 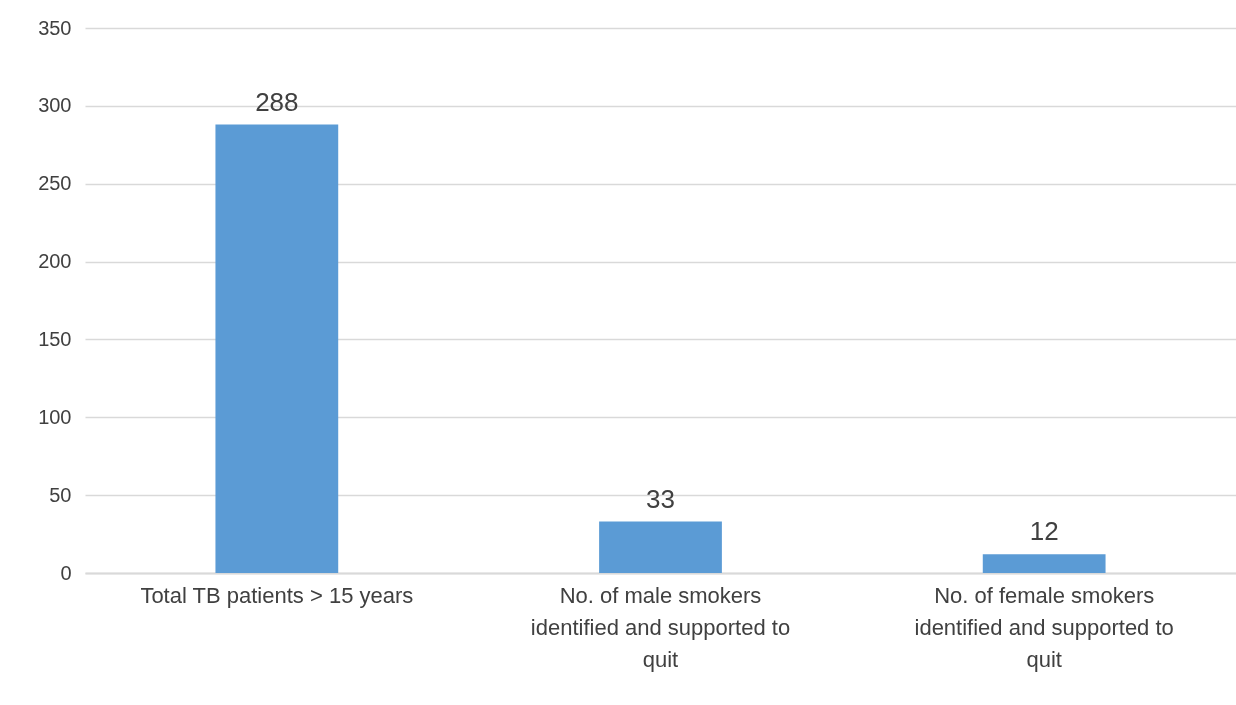 What do you see at coordinates (277, 595) in the screenshot?
I see `x-tick-label: Total TB patients > 15 years` at bounding box center [277, 595].